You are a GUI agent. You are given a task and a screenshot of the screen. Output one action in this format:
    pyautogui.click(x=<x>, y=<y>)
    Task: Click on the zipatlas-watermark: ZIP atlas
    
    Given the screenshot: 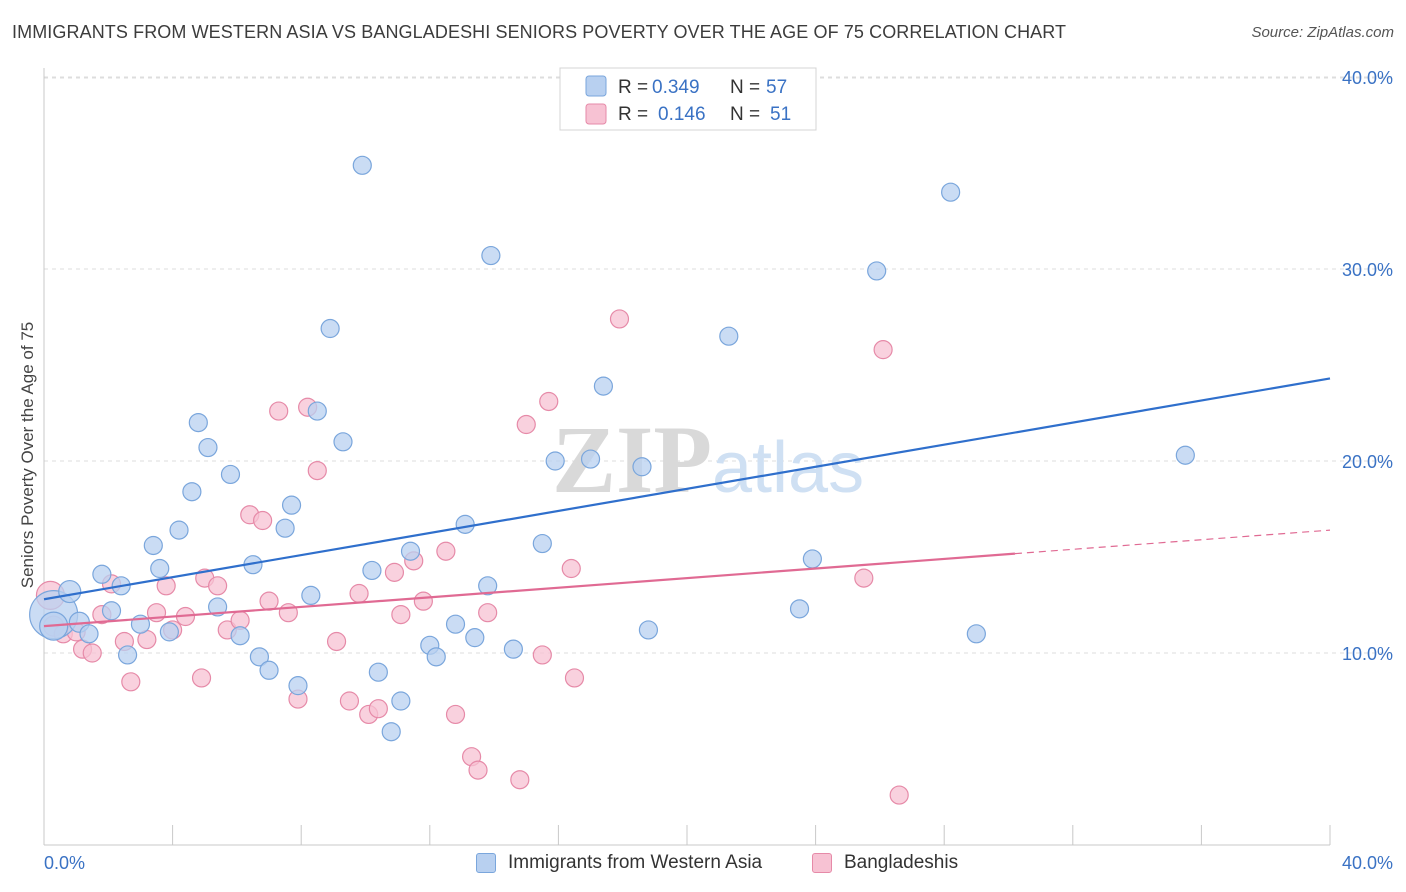 What is the action you would take?
    pyautogui.click(x=708, y=459)
    